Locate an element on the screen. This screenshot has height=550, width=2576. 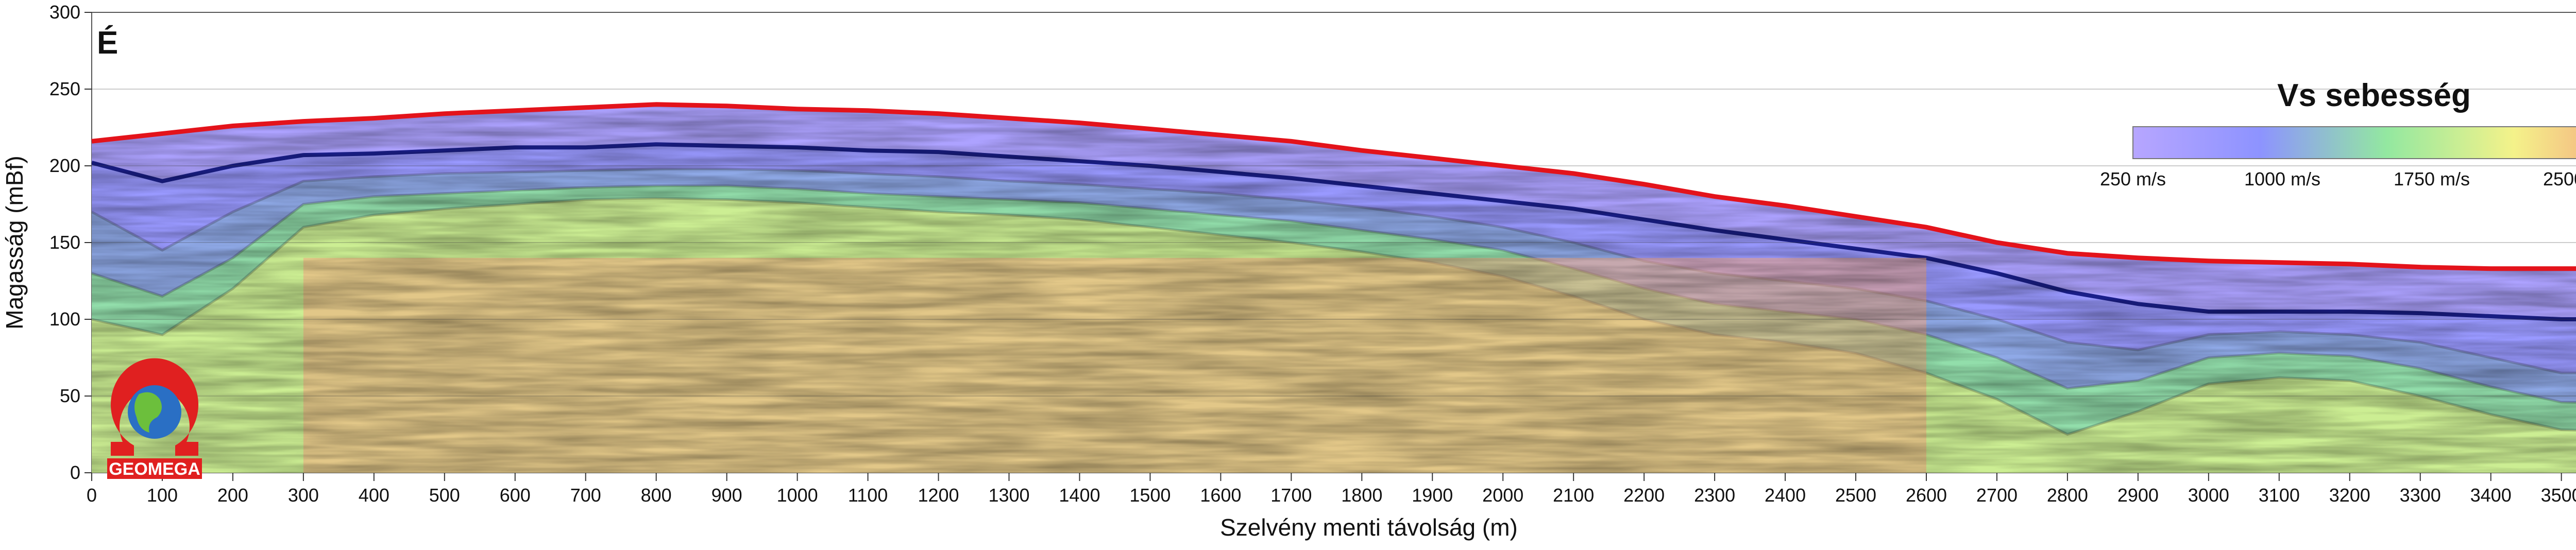
y-tick-label: 50 is located at coordinates (70, 396).